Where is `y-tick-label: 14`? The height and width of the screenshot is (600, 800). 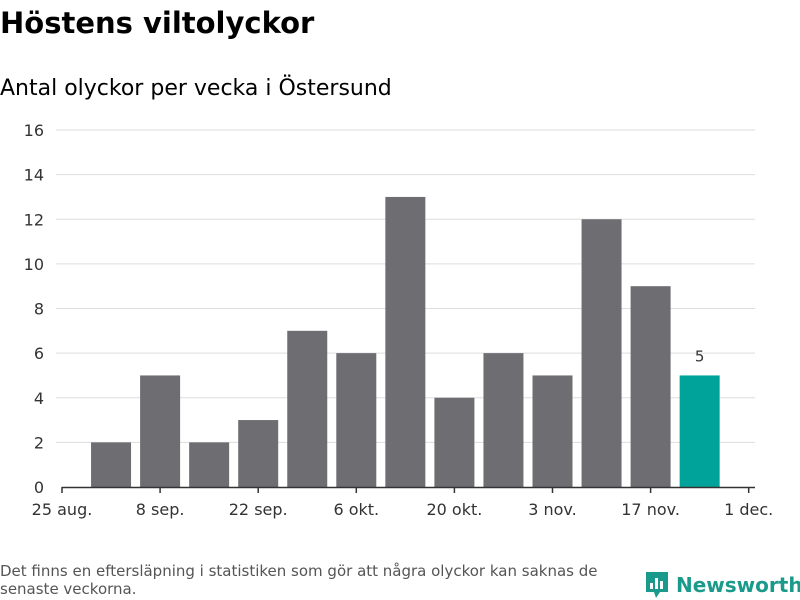
y-tick-label: 14 is located at coordinates (34, 175).